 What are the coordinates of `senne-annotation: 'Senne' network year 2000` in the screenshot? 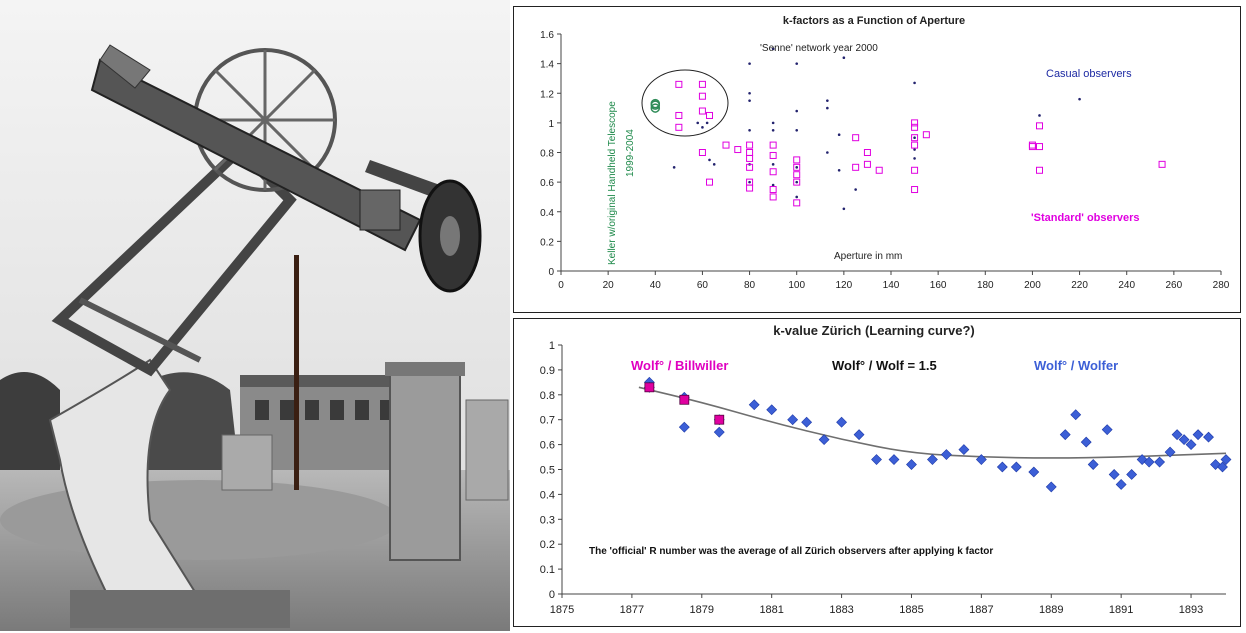 It's located at (819, 48).